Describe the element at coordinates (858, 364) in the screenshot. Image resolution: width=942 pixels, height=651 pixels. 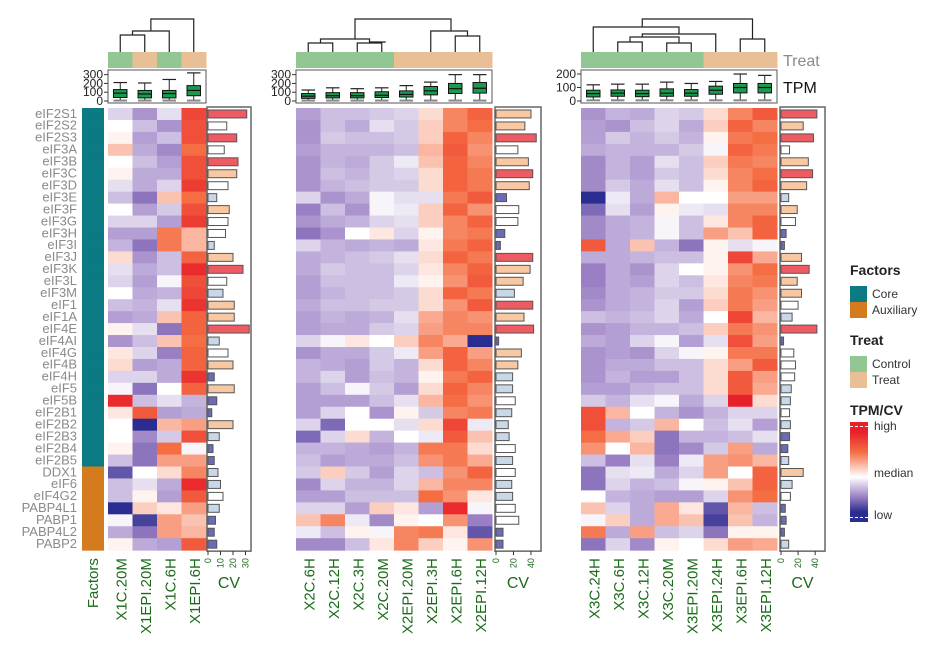
I see `control-swatch` at that location.